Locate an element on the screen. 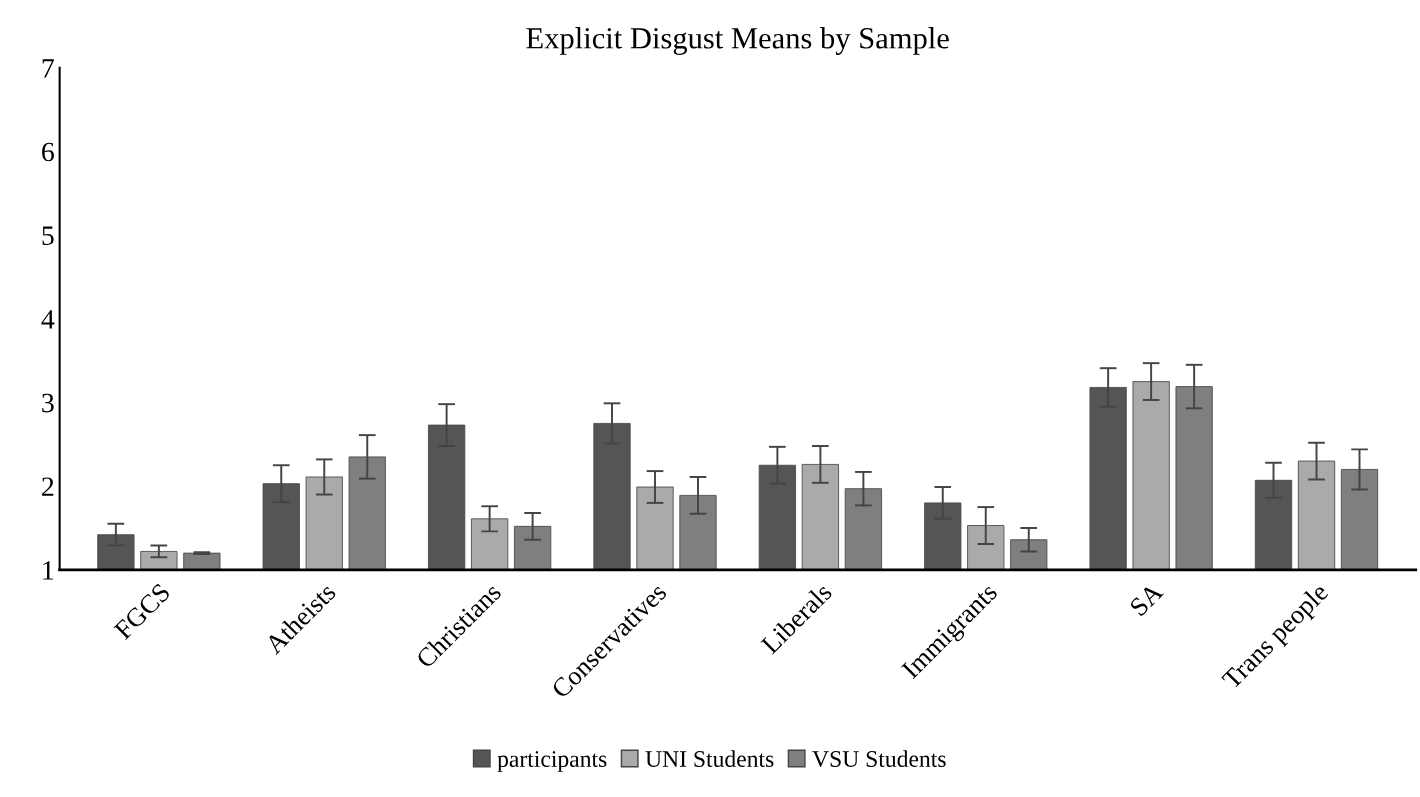 The height and width of the screenshot is (797, 1420). legend-label: participants is located at coordinates (552, 761).